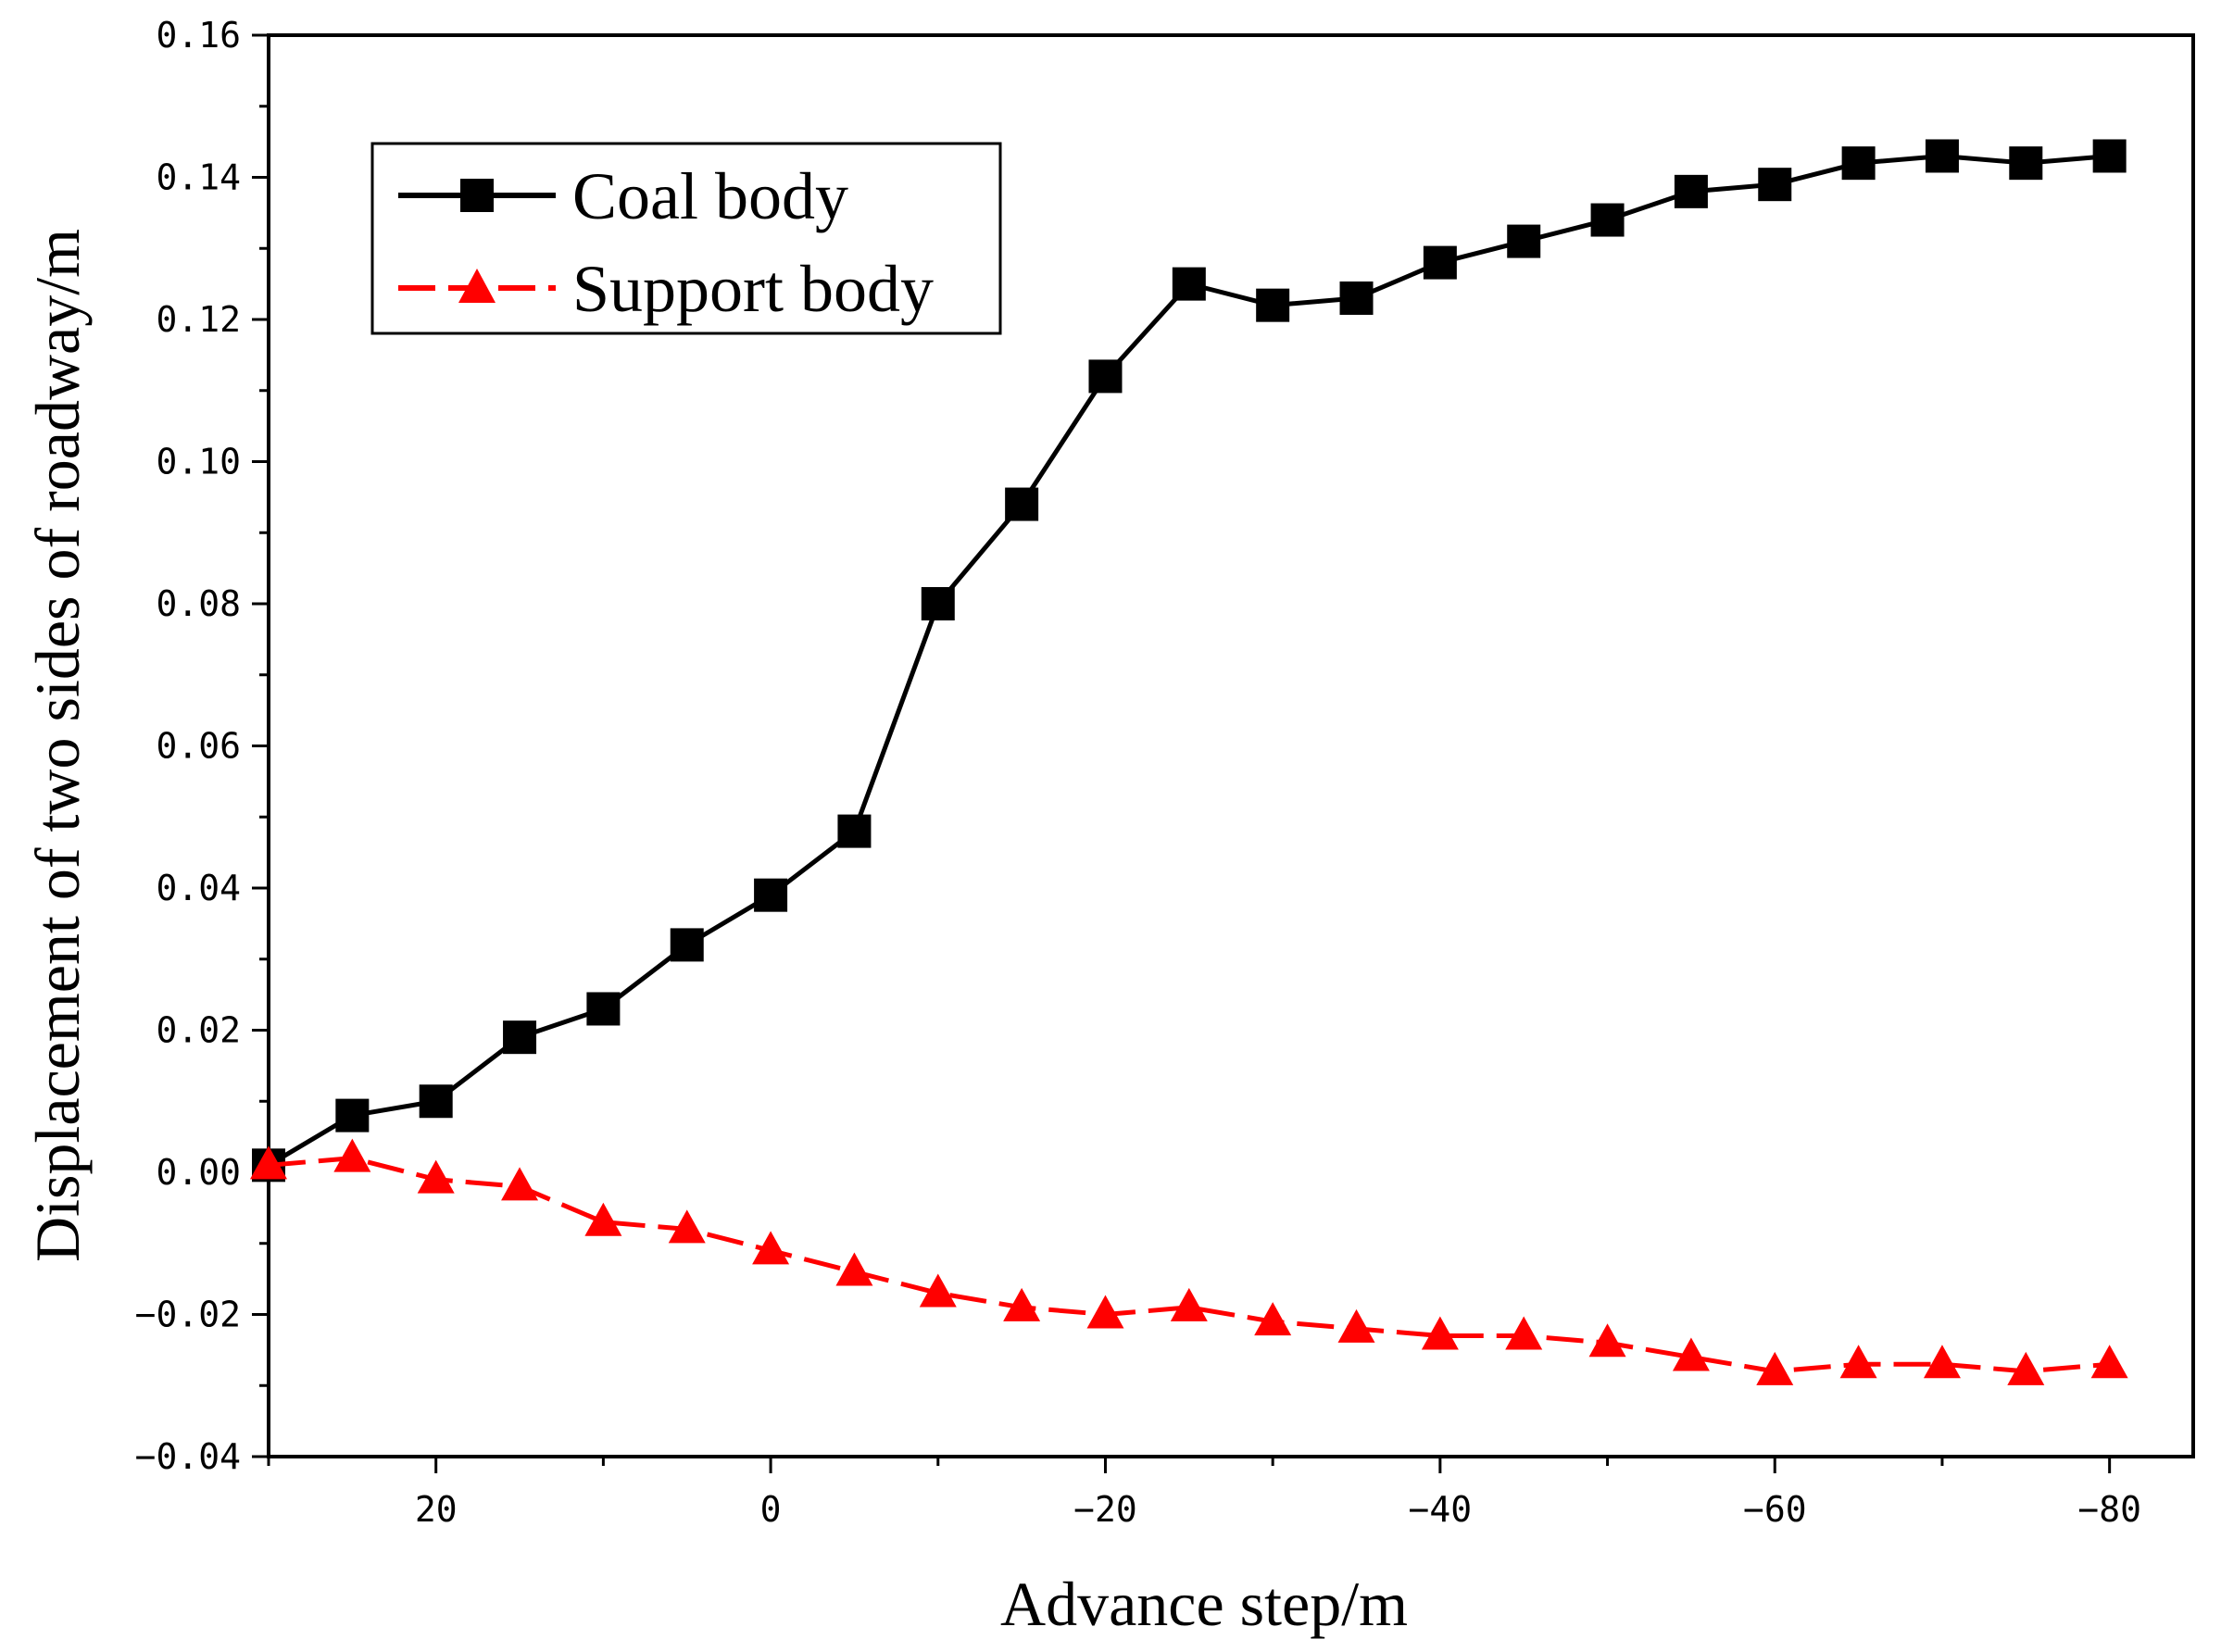 The width and height of the screenshot is (2221, 1652). What do you see at coordinates (477, 195) in the screenshot?
I see `legend-marker-coal-body` at bounding box center [477, 195].